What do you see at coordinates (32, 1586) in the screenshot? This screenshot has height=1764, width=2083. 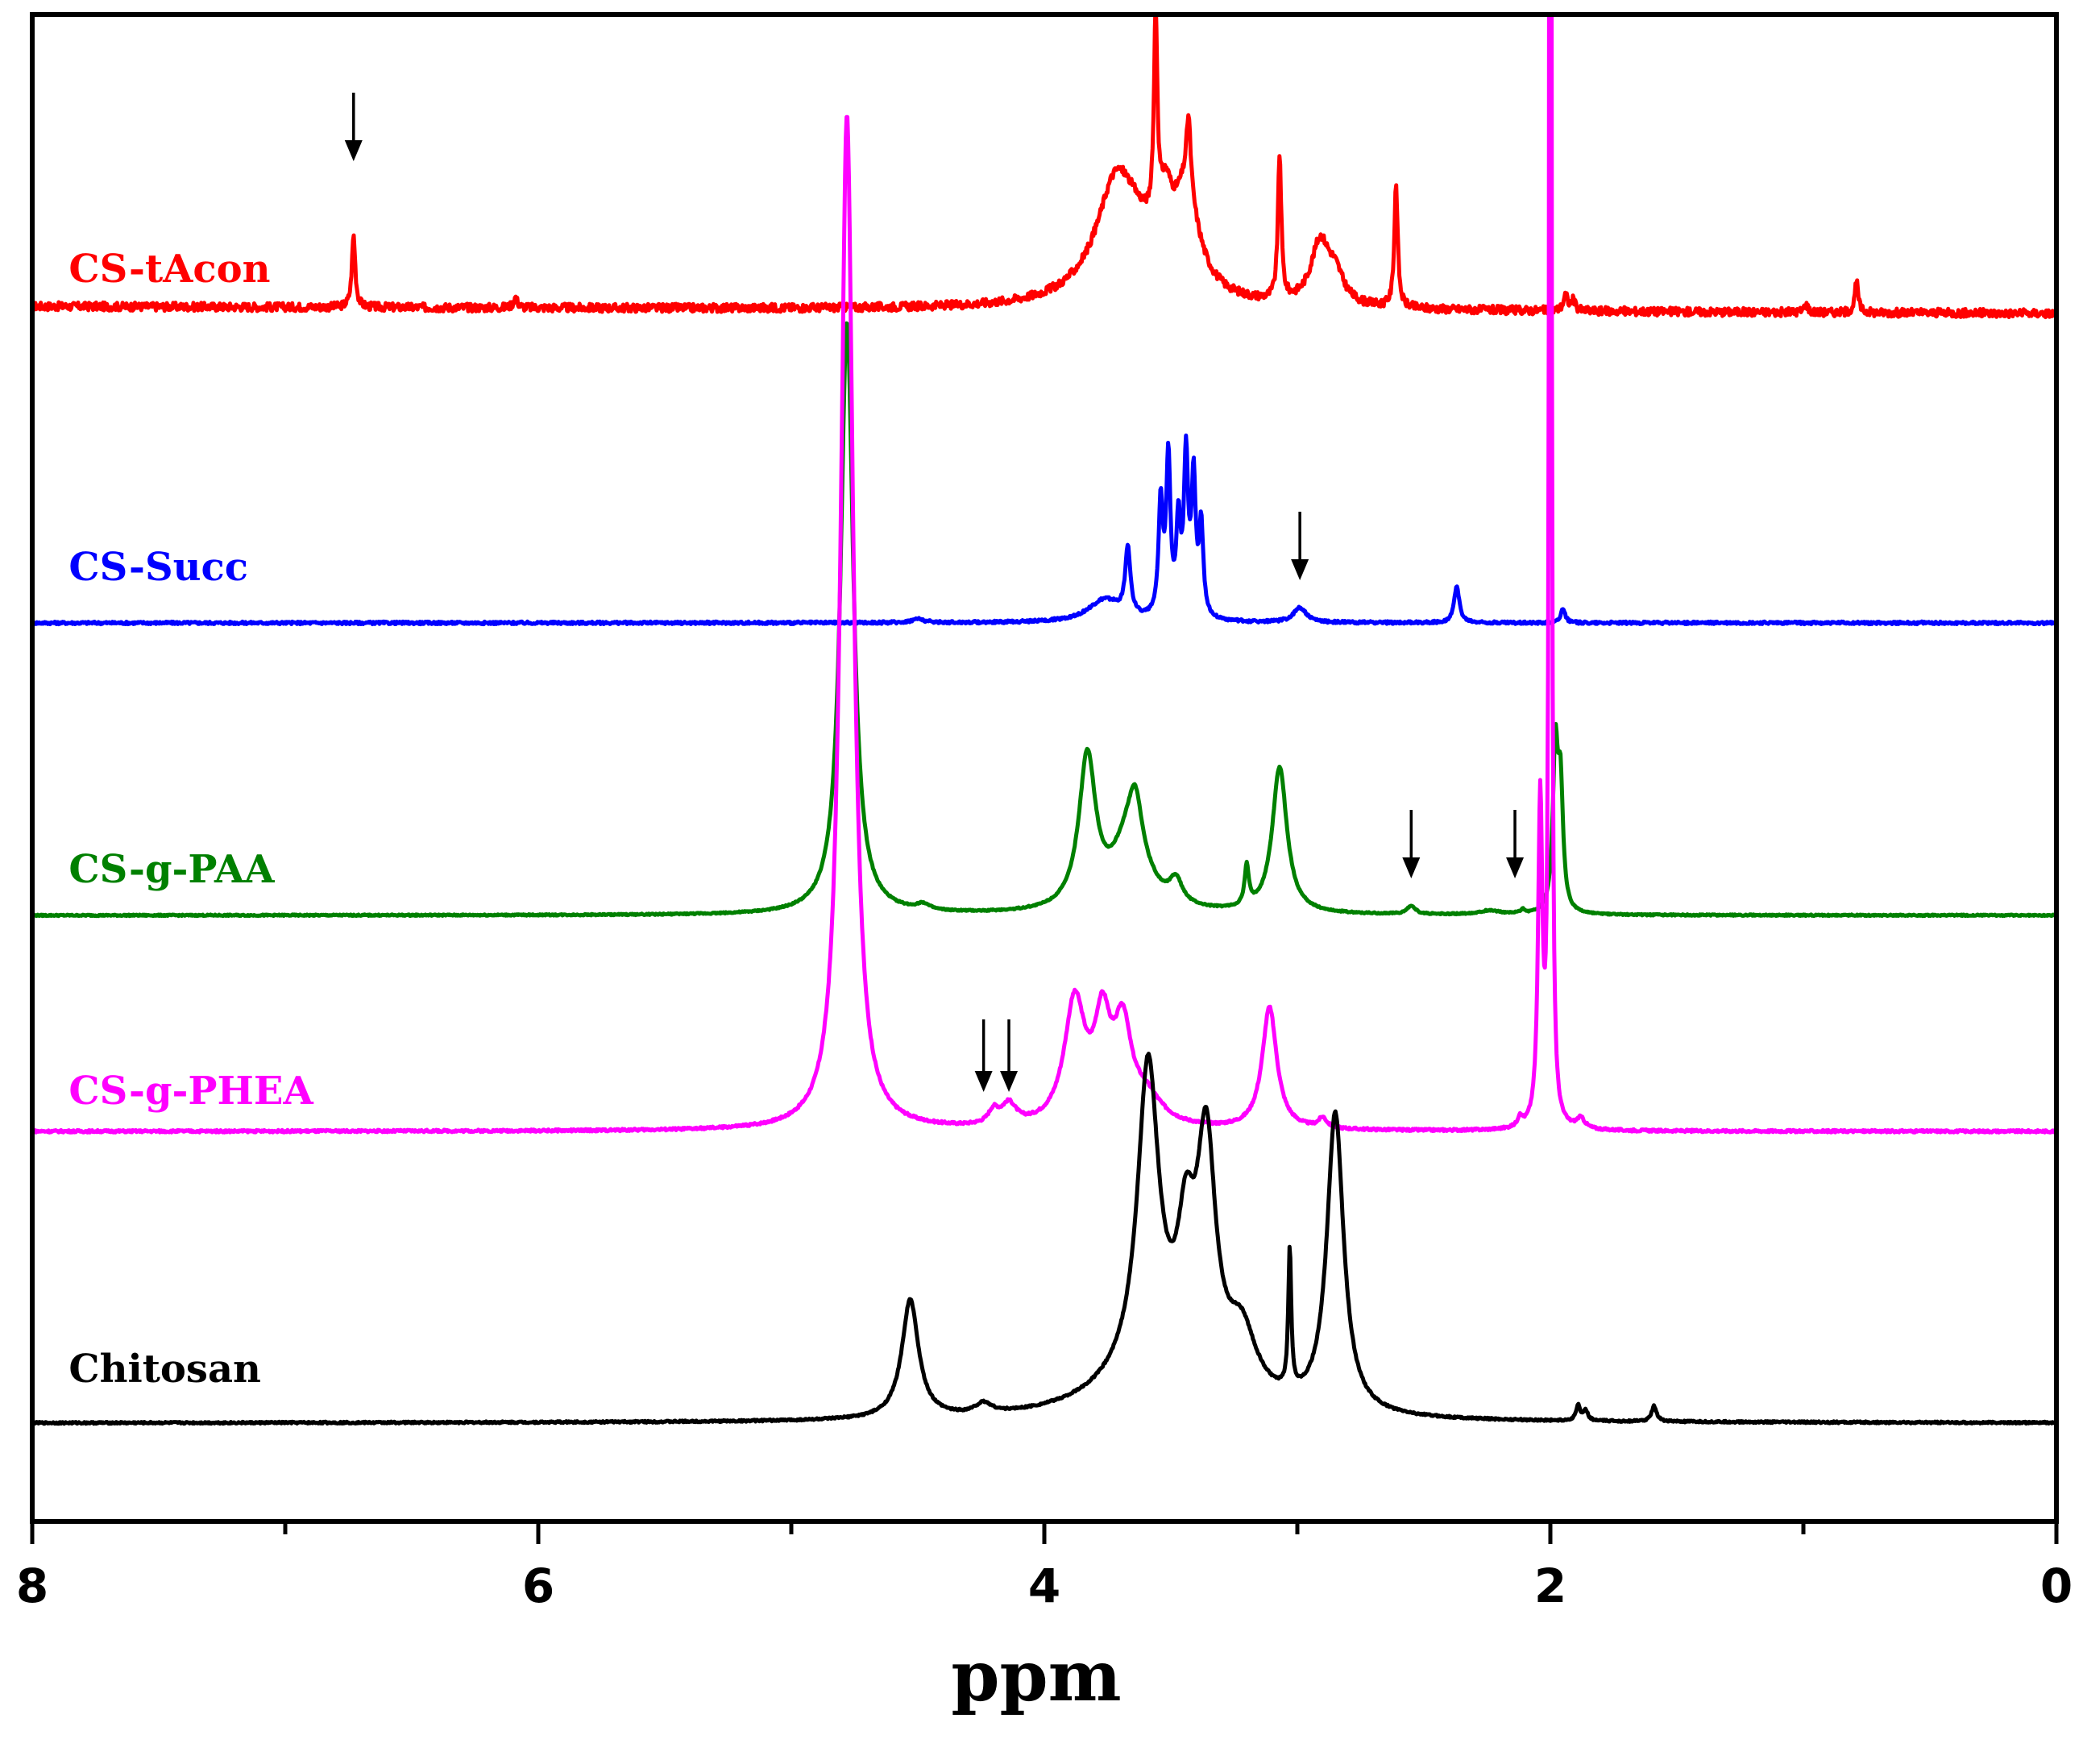 I see `tick-label-8: 8` at bounding box center [32, 1586].